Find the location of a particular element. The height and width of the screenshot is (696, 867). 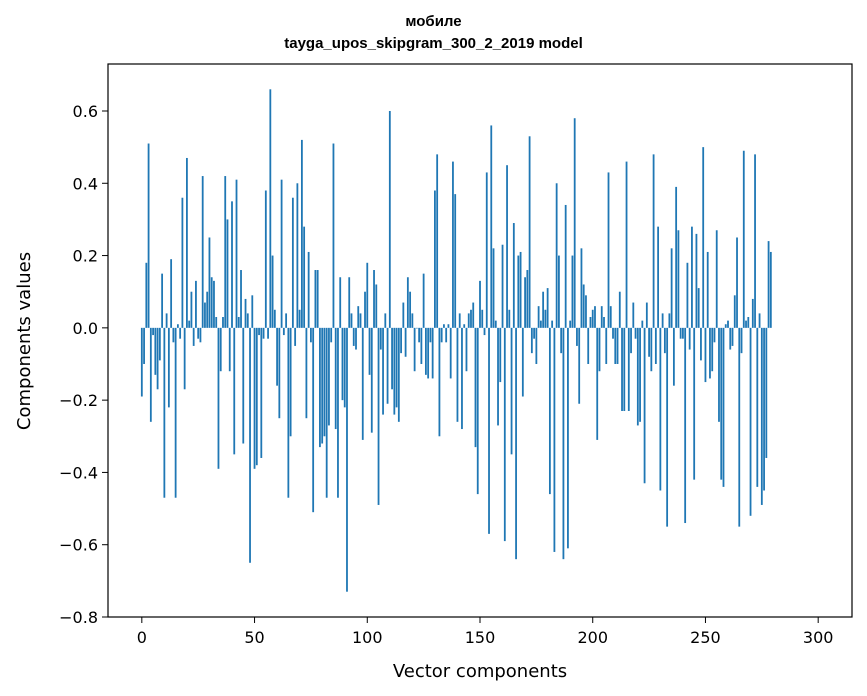

x-axis-ticks: 0 50 100 150 200 250 300 is located at coordinates (485, 632).